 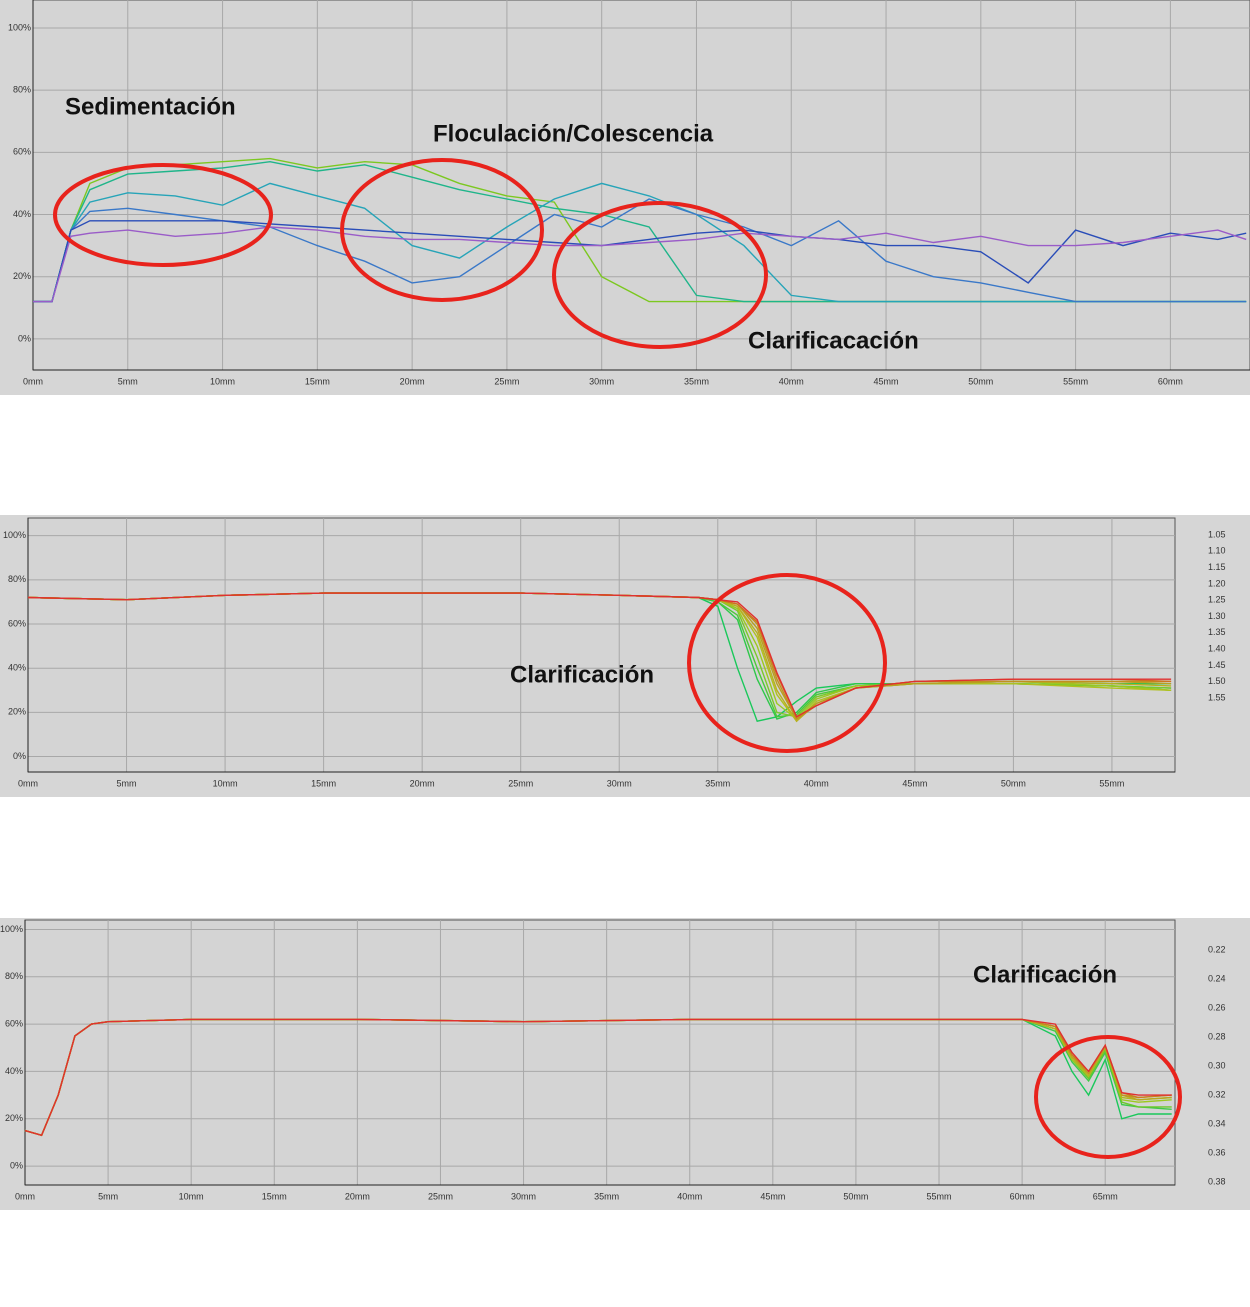 I want to click on legend-entry: 1.40, so click(x=1217, y=648).